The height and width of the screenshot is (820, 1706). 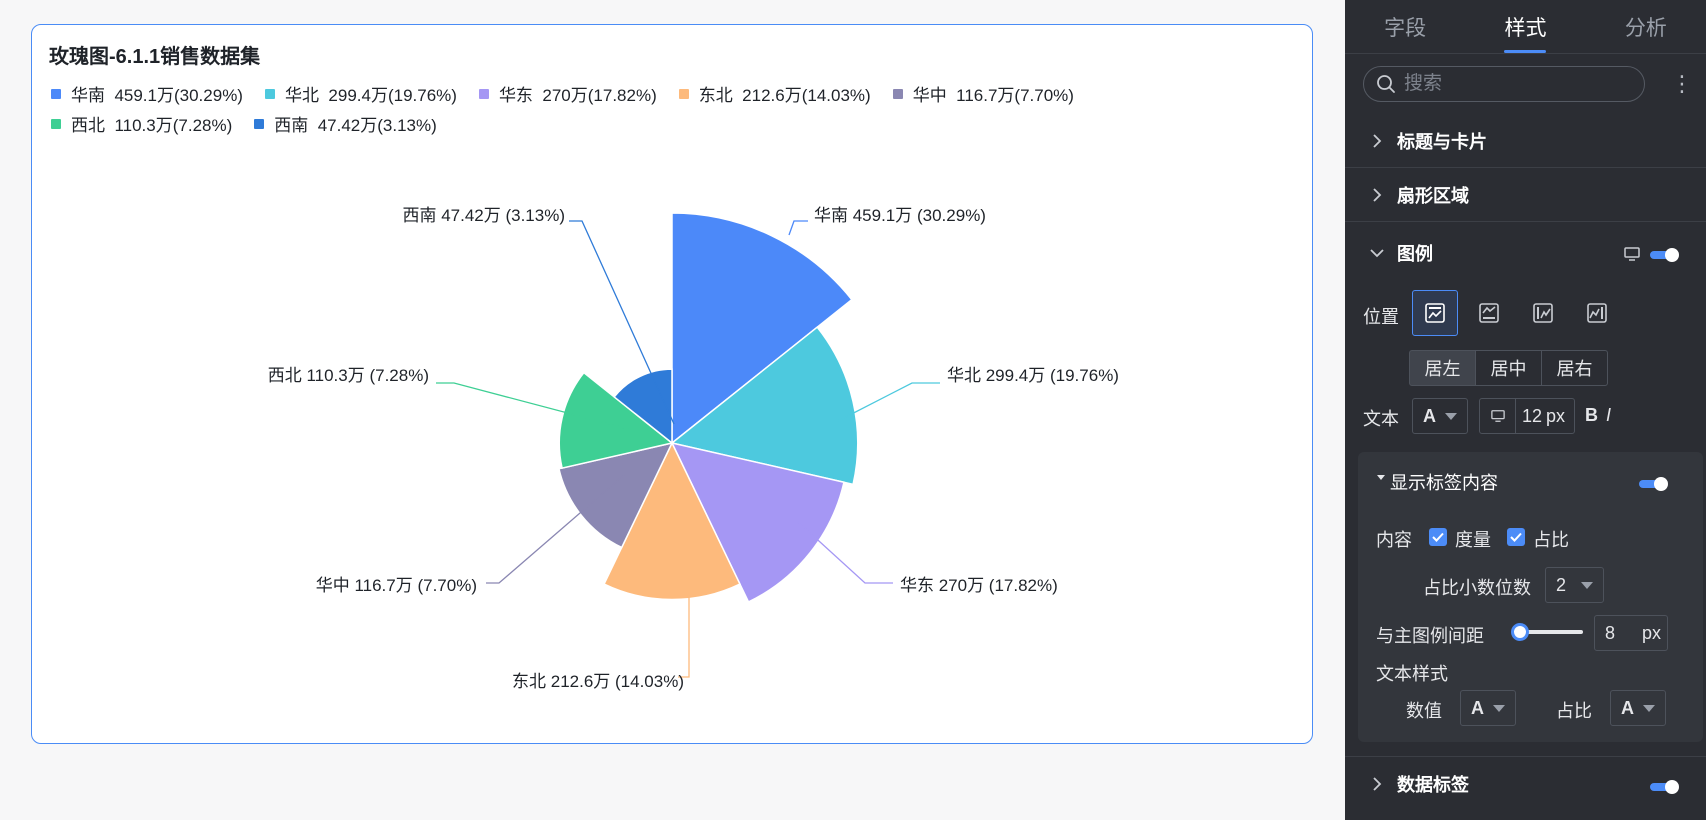 What do you see at coordinates (1574, 585) in the screenshot?
I see `decimals-select: 2` at bounding box center [1574, 585].